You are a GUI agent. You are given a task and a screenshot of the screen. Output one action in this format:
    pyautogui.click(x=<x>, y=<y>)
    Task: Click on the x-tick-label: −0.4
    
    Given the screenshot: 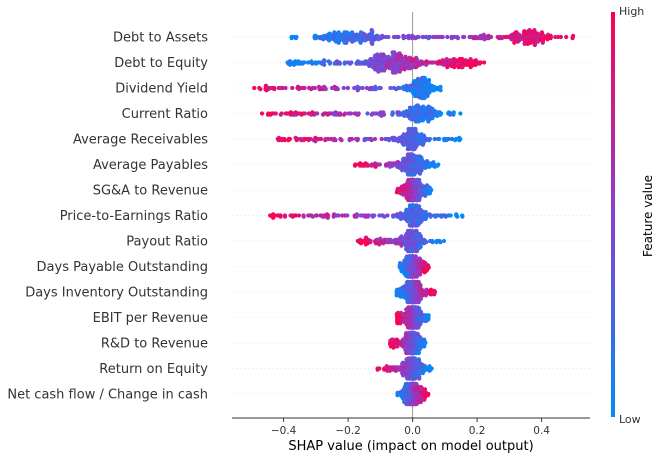 What is the action you would take?
    pyautogui.click(x=284, y=431)
    